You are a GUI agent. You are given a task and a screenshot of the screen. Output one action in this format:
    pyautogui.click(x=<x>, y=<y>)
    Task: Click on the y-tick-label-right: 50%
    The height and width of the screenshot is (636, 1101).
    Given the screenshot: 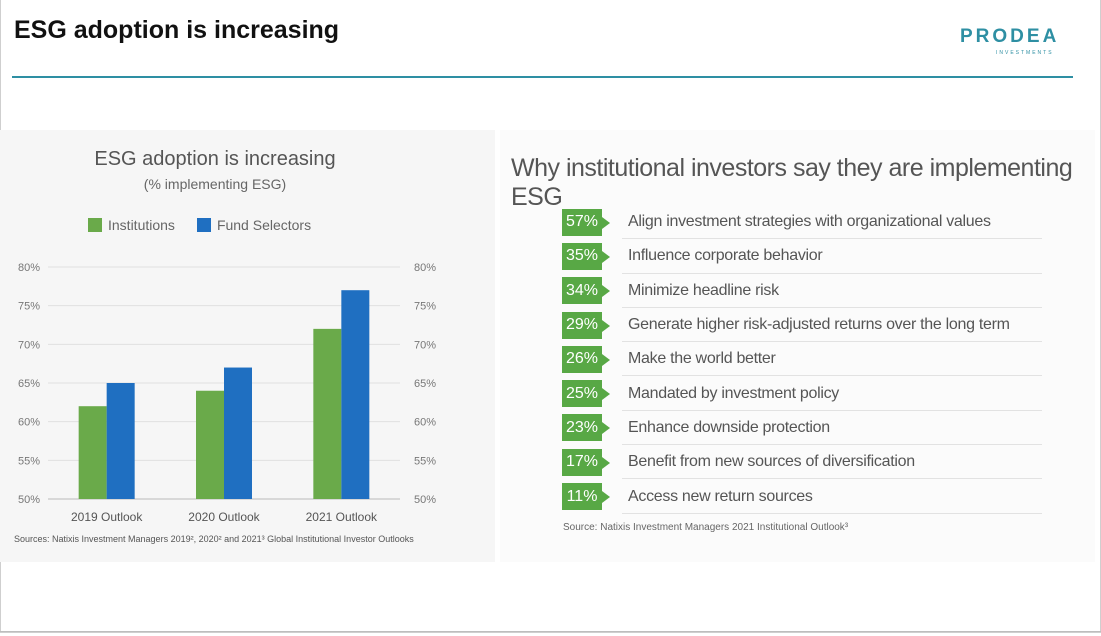 What is the action you would take?
    pyautogui.click(x=425, y=500)
    